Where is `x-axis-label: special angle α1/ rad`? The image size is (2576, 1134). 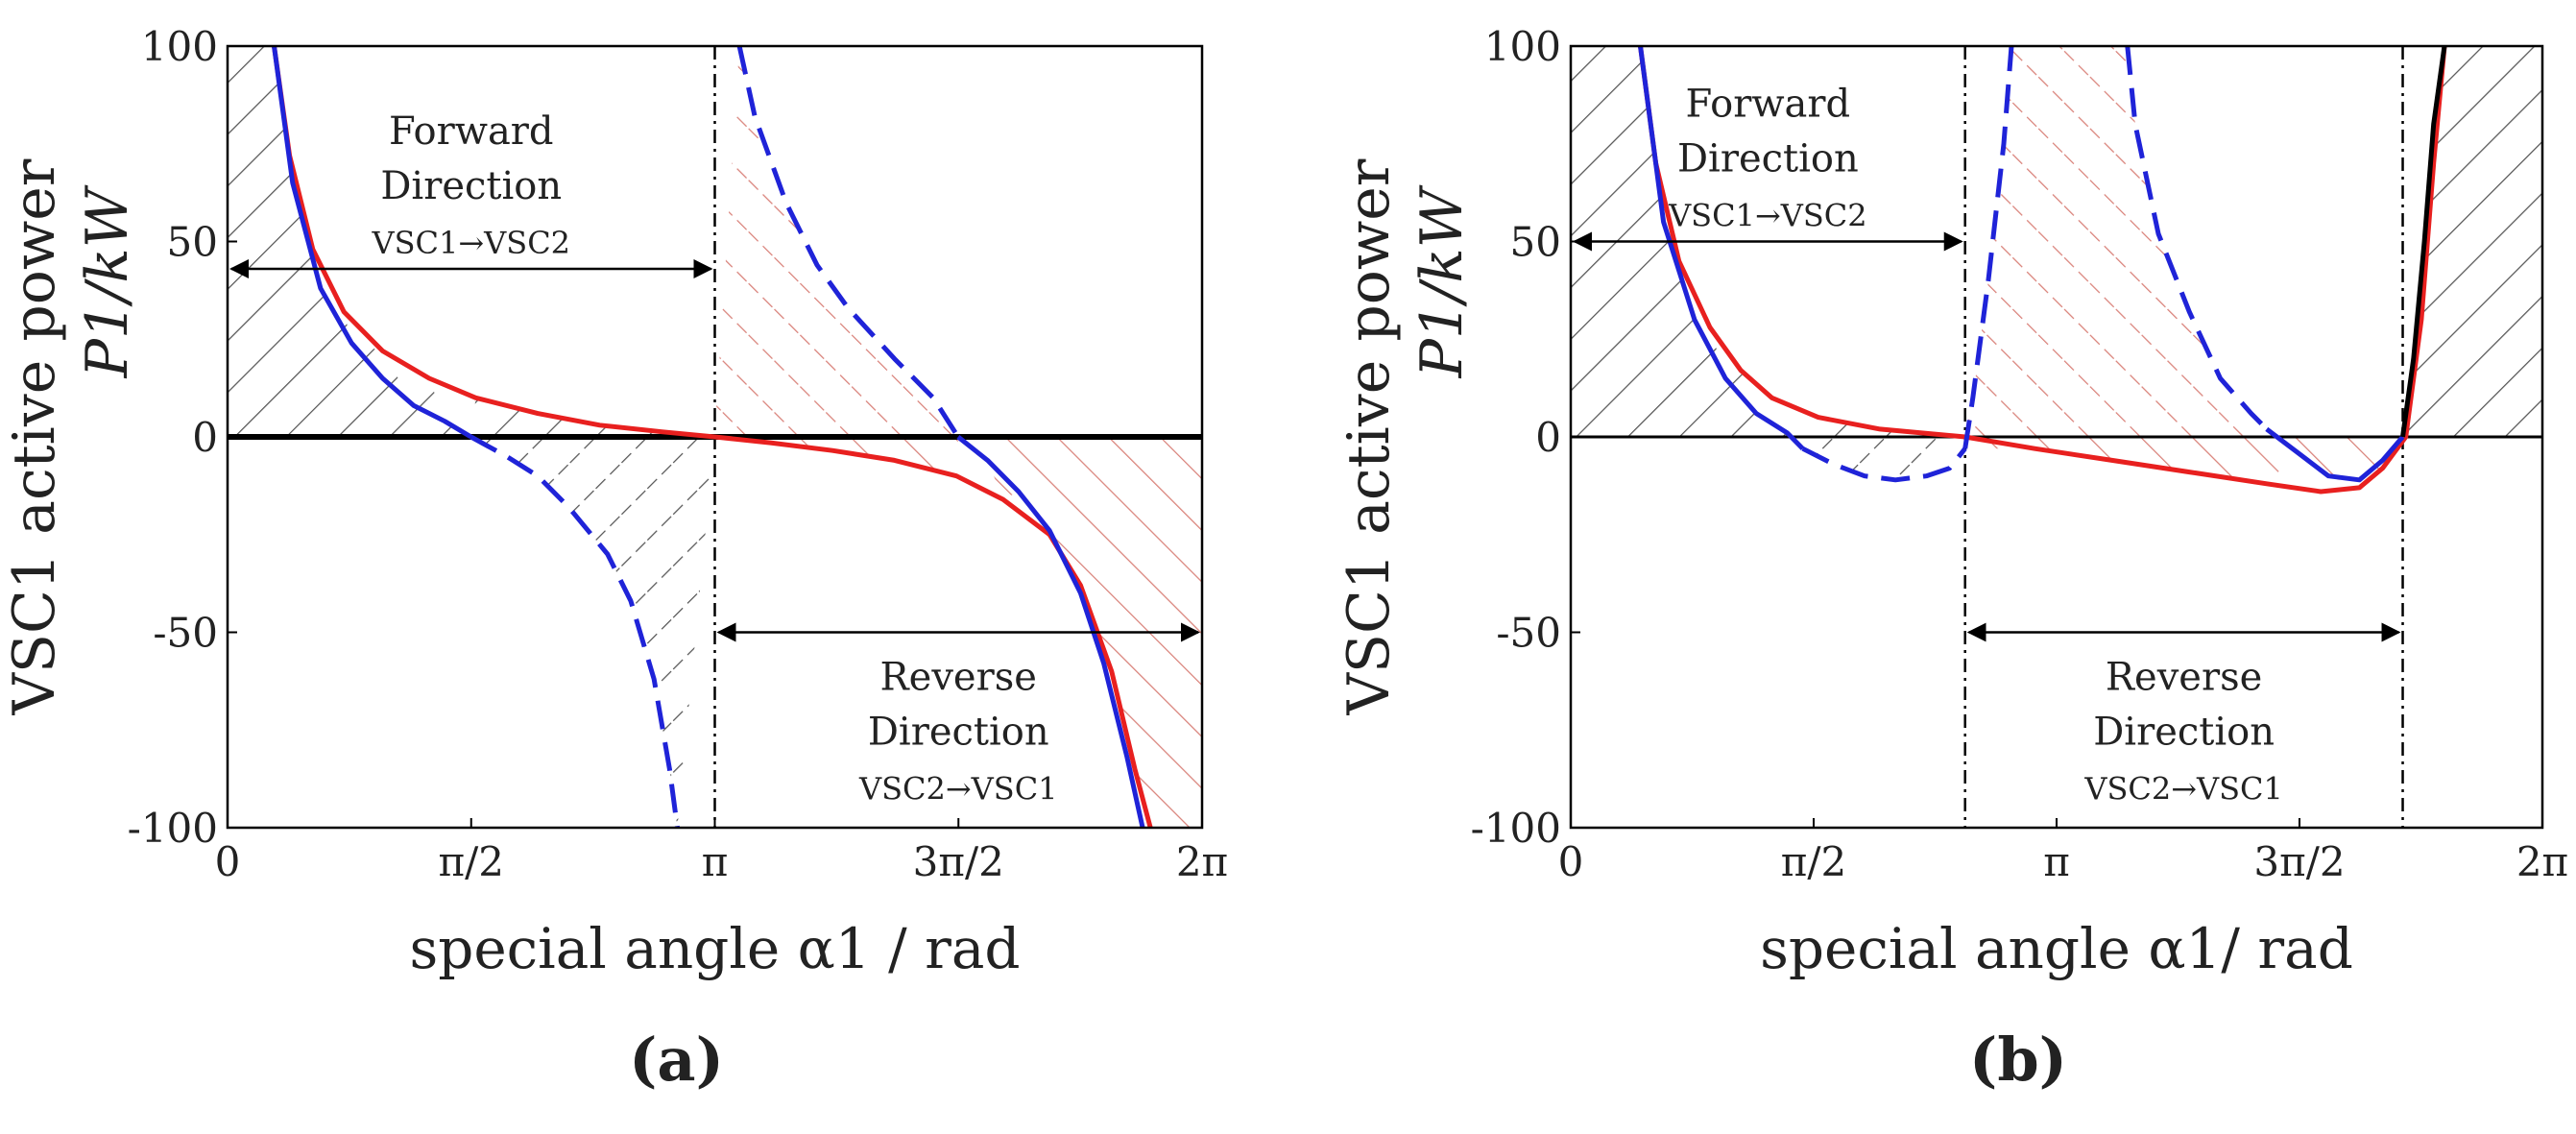
x-axis-label: special angle α1/ rad is located at coordinates (2056, 949).